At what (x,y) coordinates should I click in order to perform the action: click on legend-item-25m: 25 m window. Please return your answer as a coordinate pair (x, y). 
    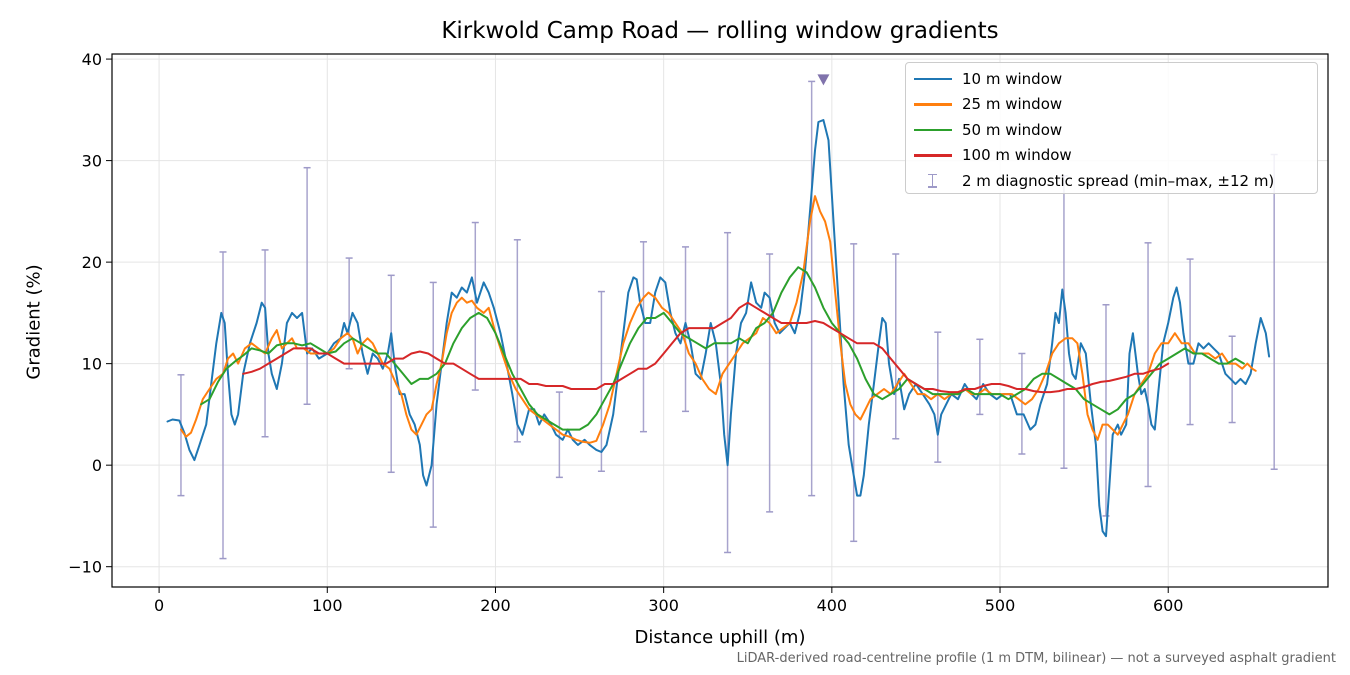
    Looking at the image, I should click on (1111, 105).